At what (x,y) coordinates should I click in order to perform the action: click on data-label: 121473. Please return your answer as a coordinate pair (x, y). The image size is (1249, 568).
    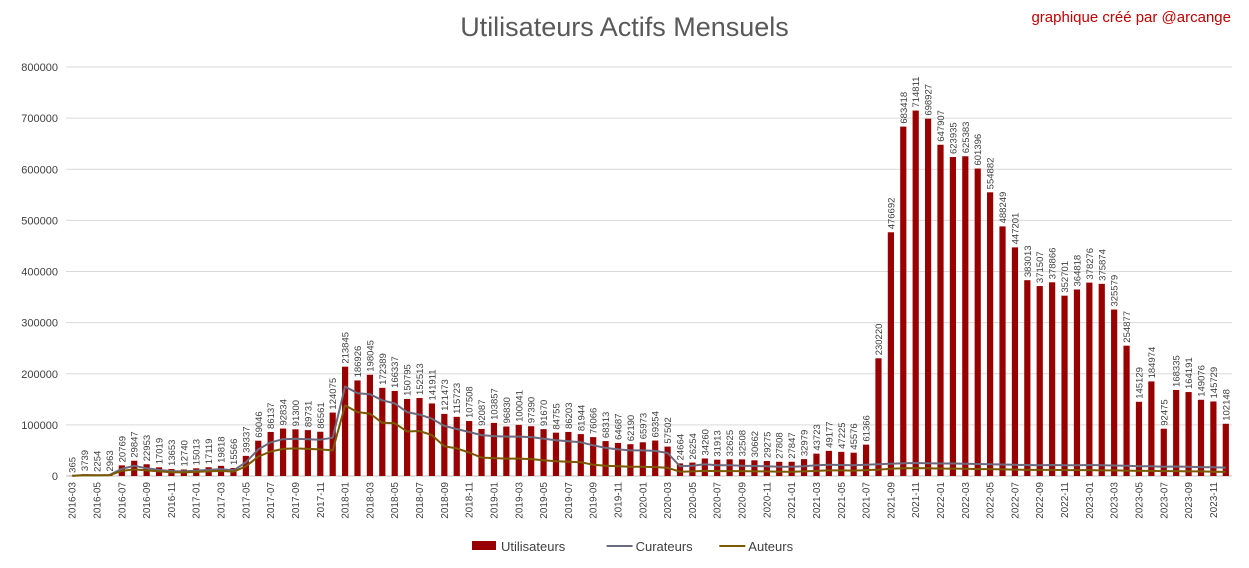
    Looking at the image, I should click on (445, 395).